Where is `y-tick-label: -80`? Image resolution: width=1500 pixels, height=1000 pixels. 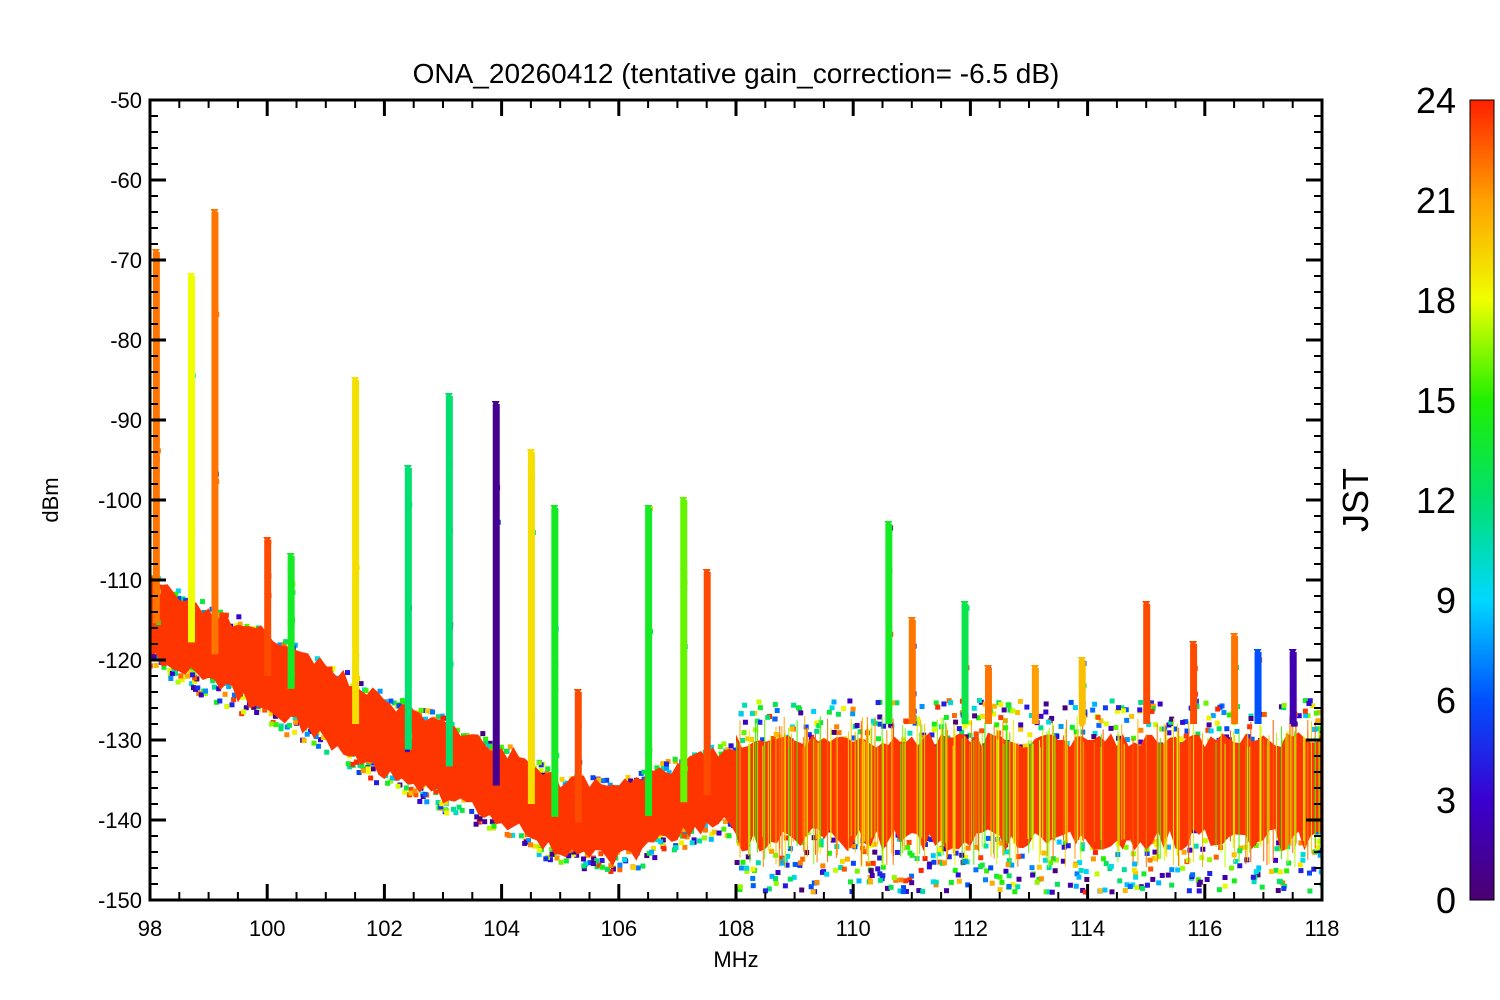
y-tick-label: -80 is located at coordinates (126, 340).